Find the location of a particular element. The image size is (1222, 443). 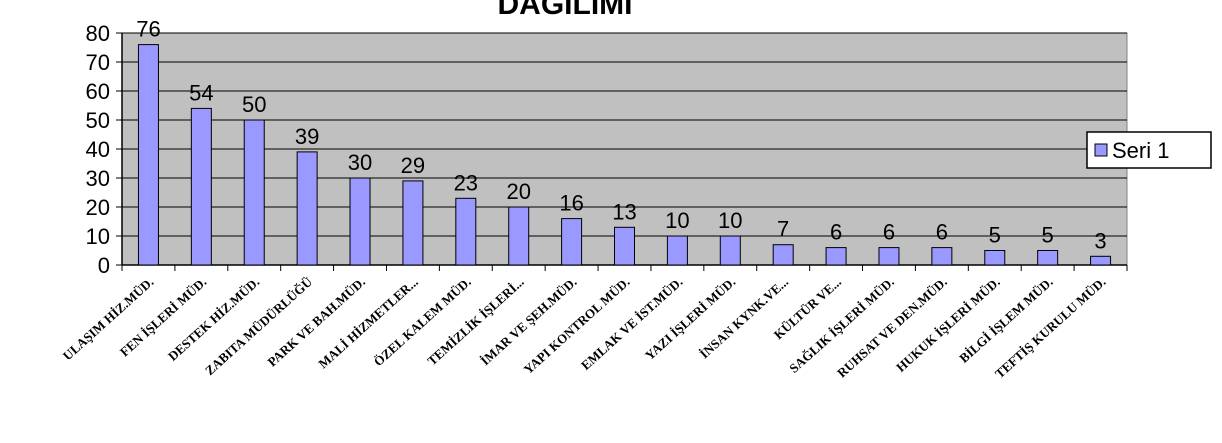

x-tick-label: HUKUK İŞLERİ MÜD. is located at coordinates (948, 324).